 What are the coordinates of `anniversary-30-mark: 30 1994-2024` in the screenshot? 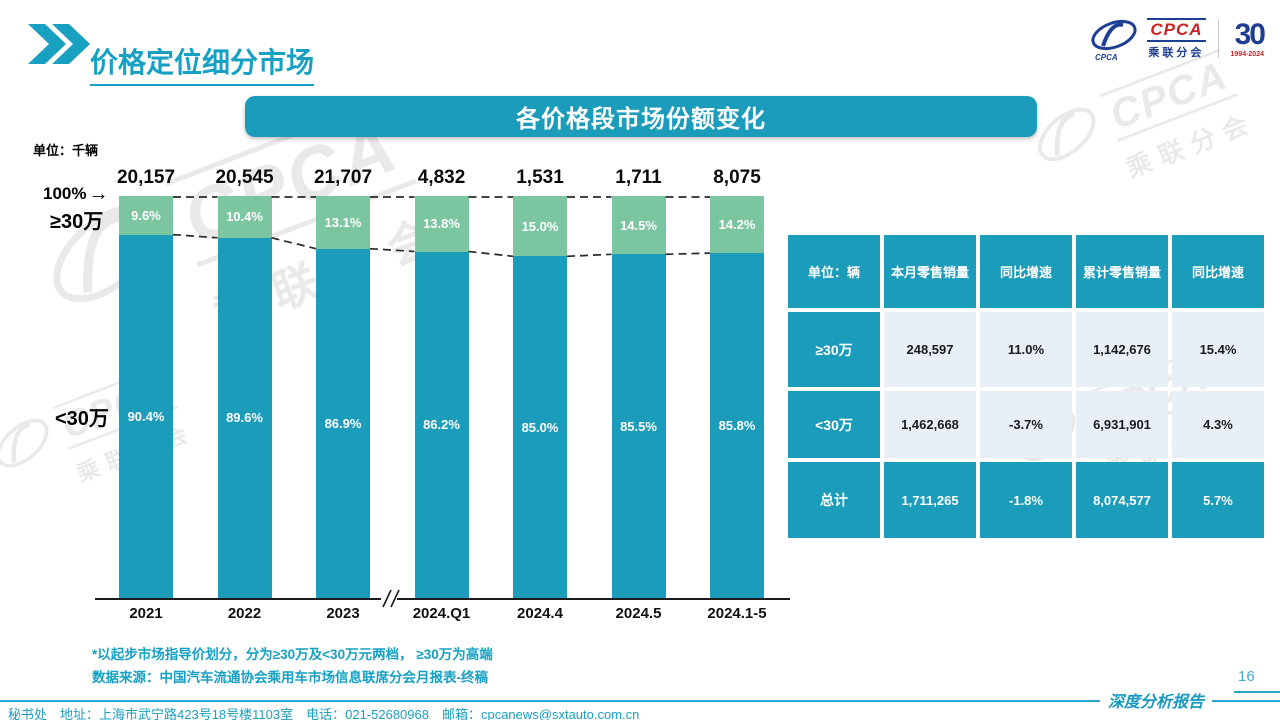 It's located at (1248, 38).